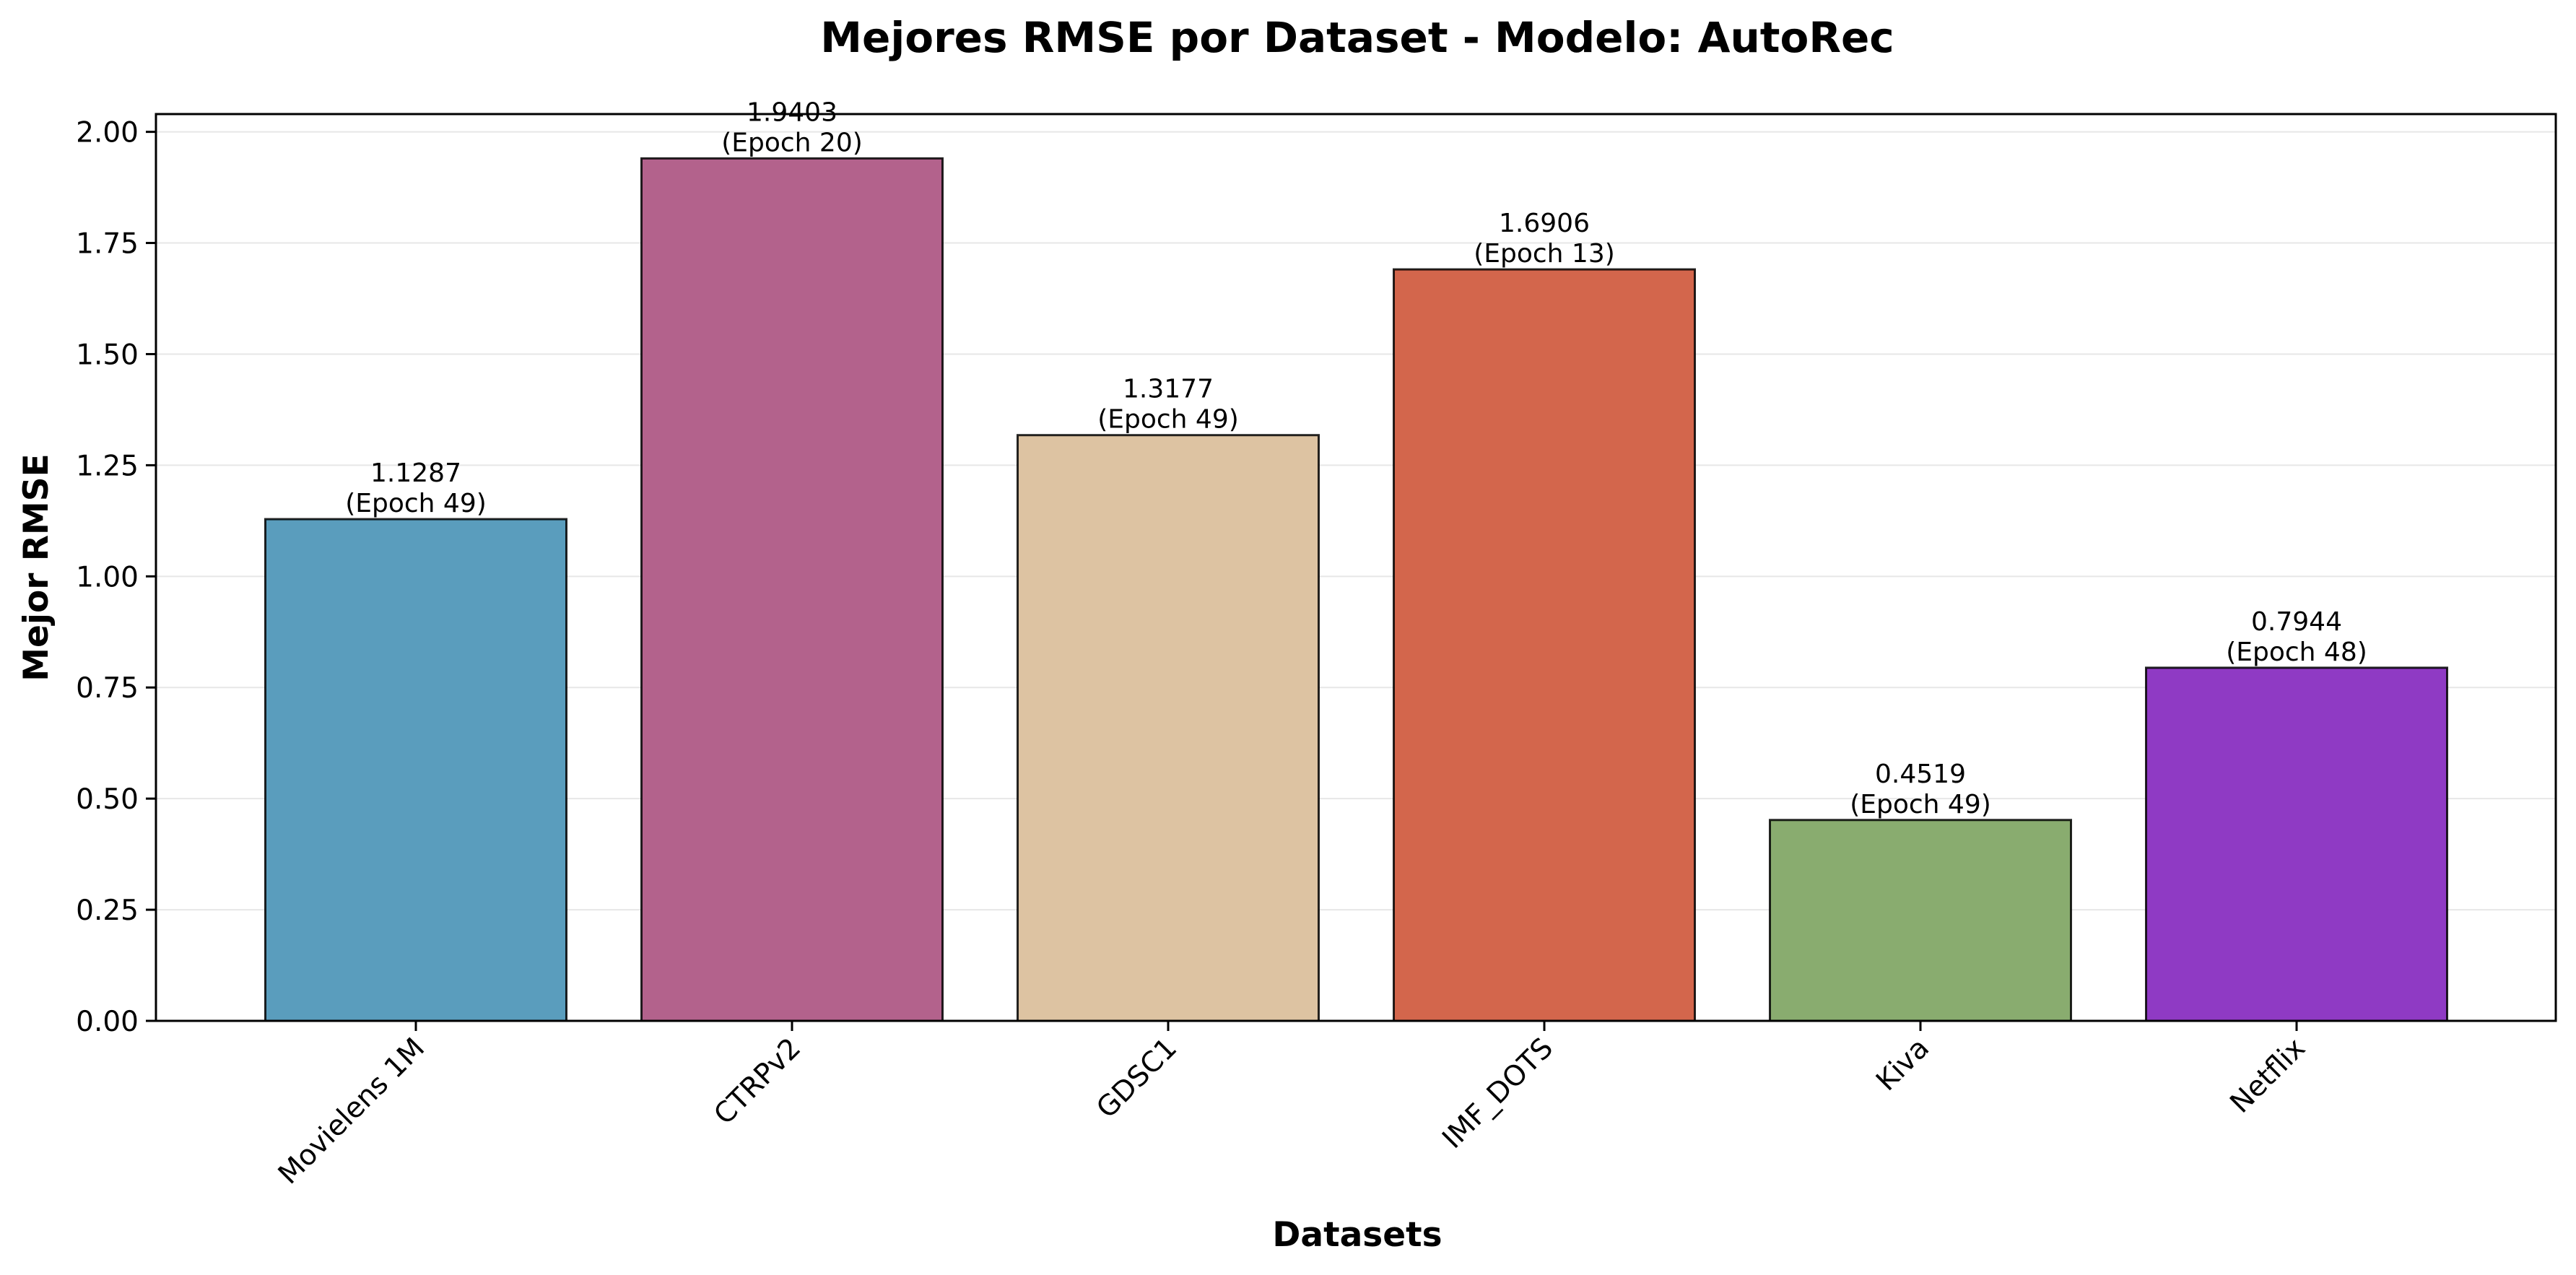 The height and width of the screenshot is (1275, 2576). I want to click on y-tick-label: 2.00, so click(107, 133).